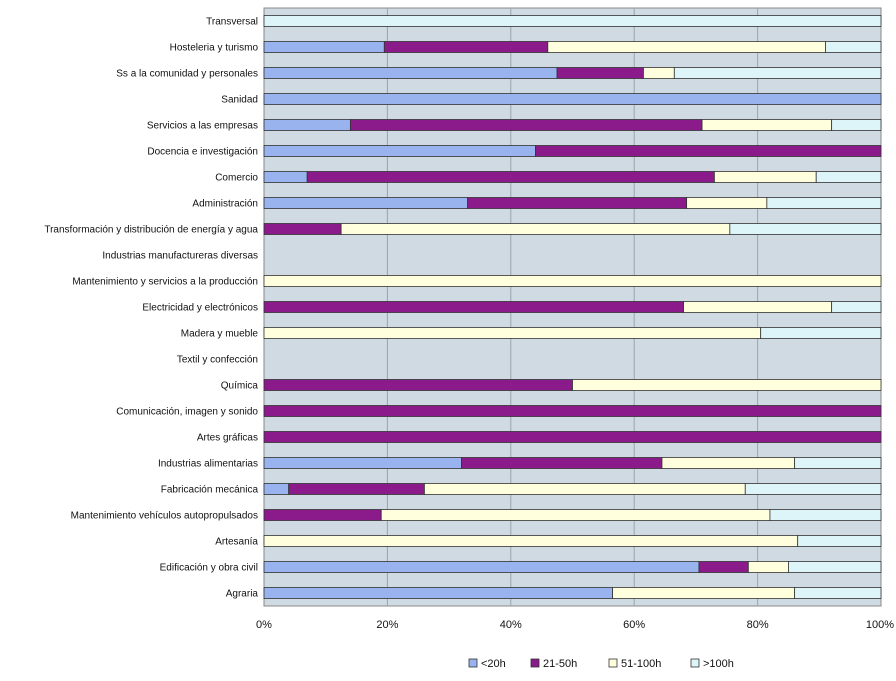 This screenshot has width=896, height=681. I want to click on legend-label: 51-100h, so click(641, 664).